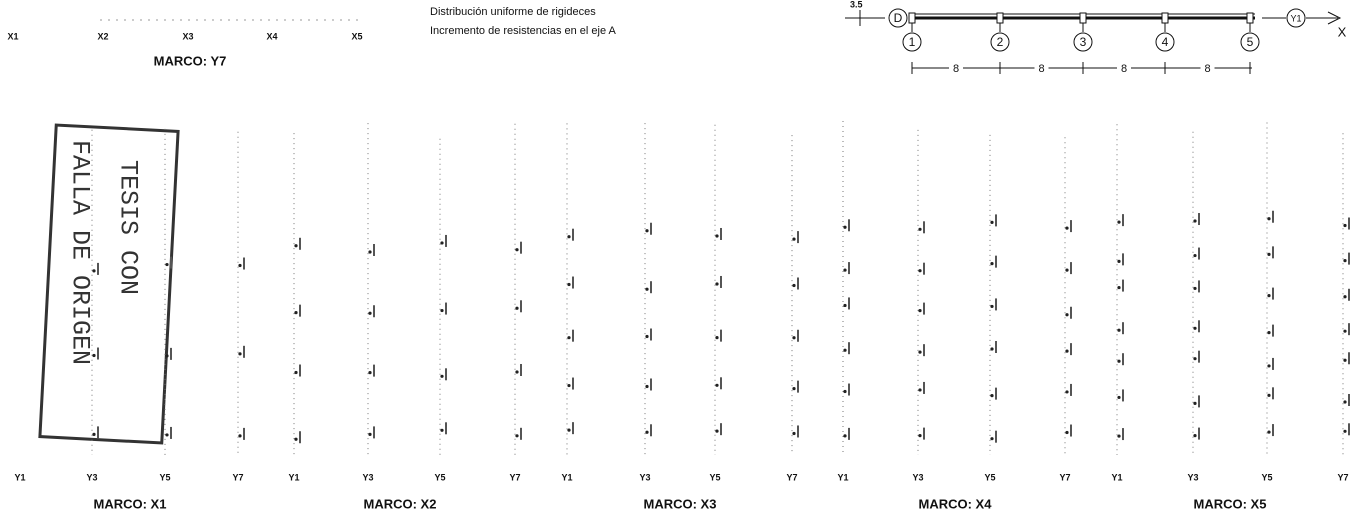 The width and height of the screenshot is (1358, 526). What do you see at coordinates (1342, 31) in the screenshot?
I see `axis-label: X` at bounding box center [1342, 31].